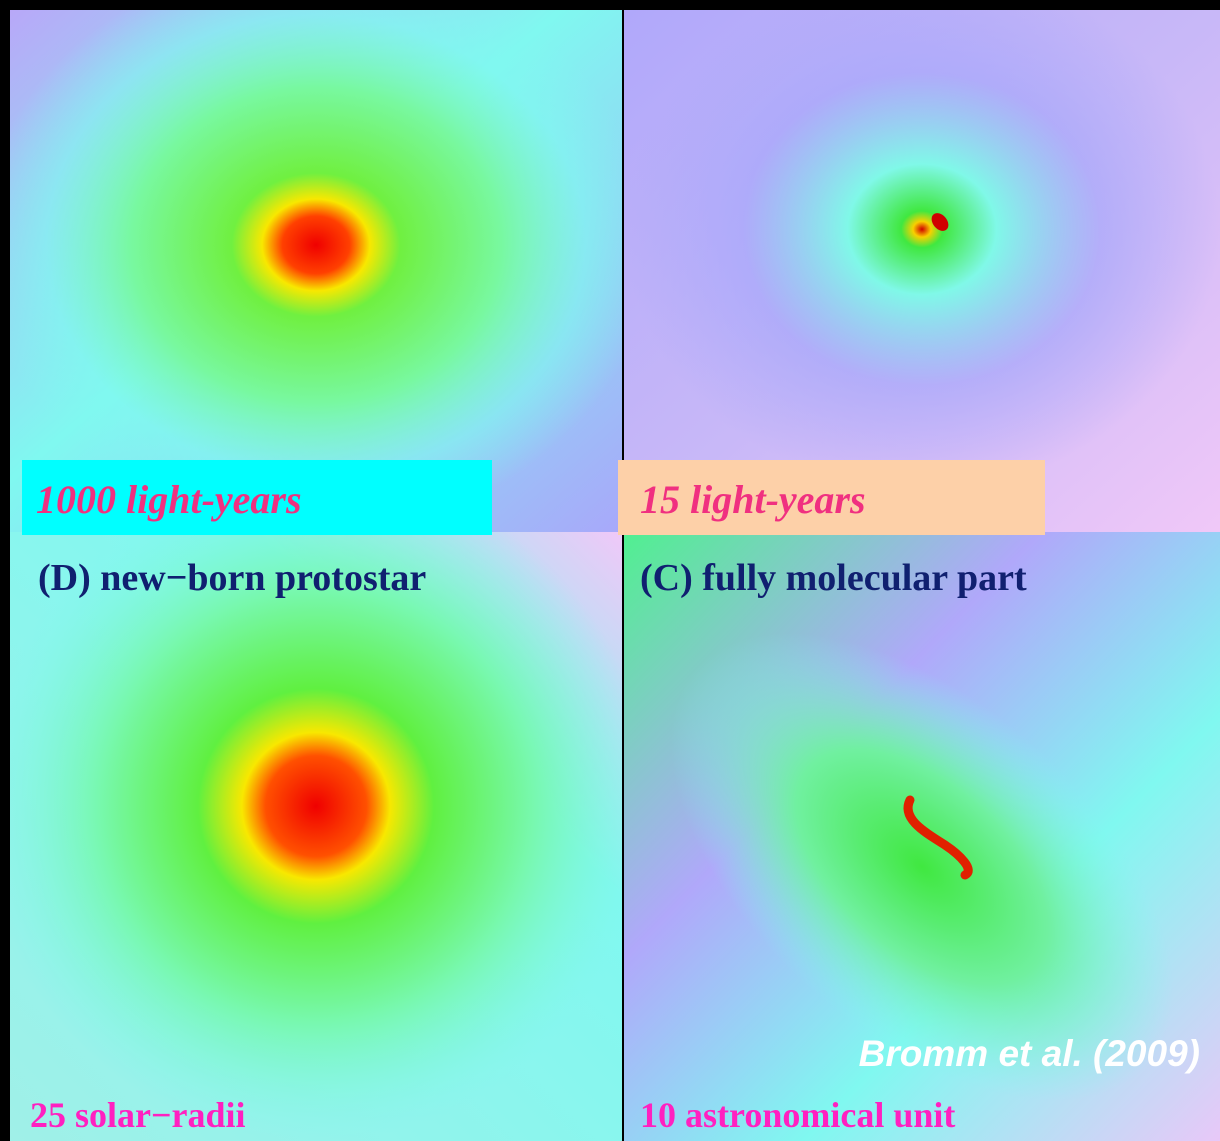 The image size is (1220, 1141). What do you see at coordinates (940, 222) in the screenshot?
I see `core` at bounding box center [940, 222].